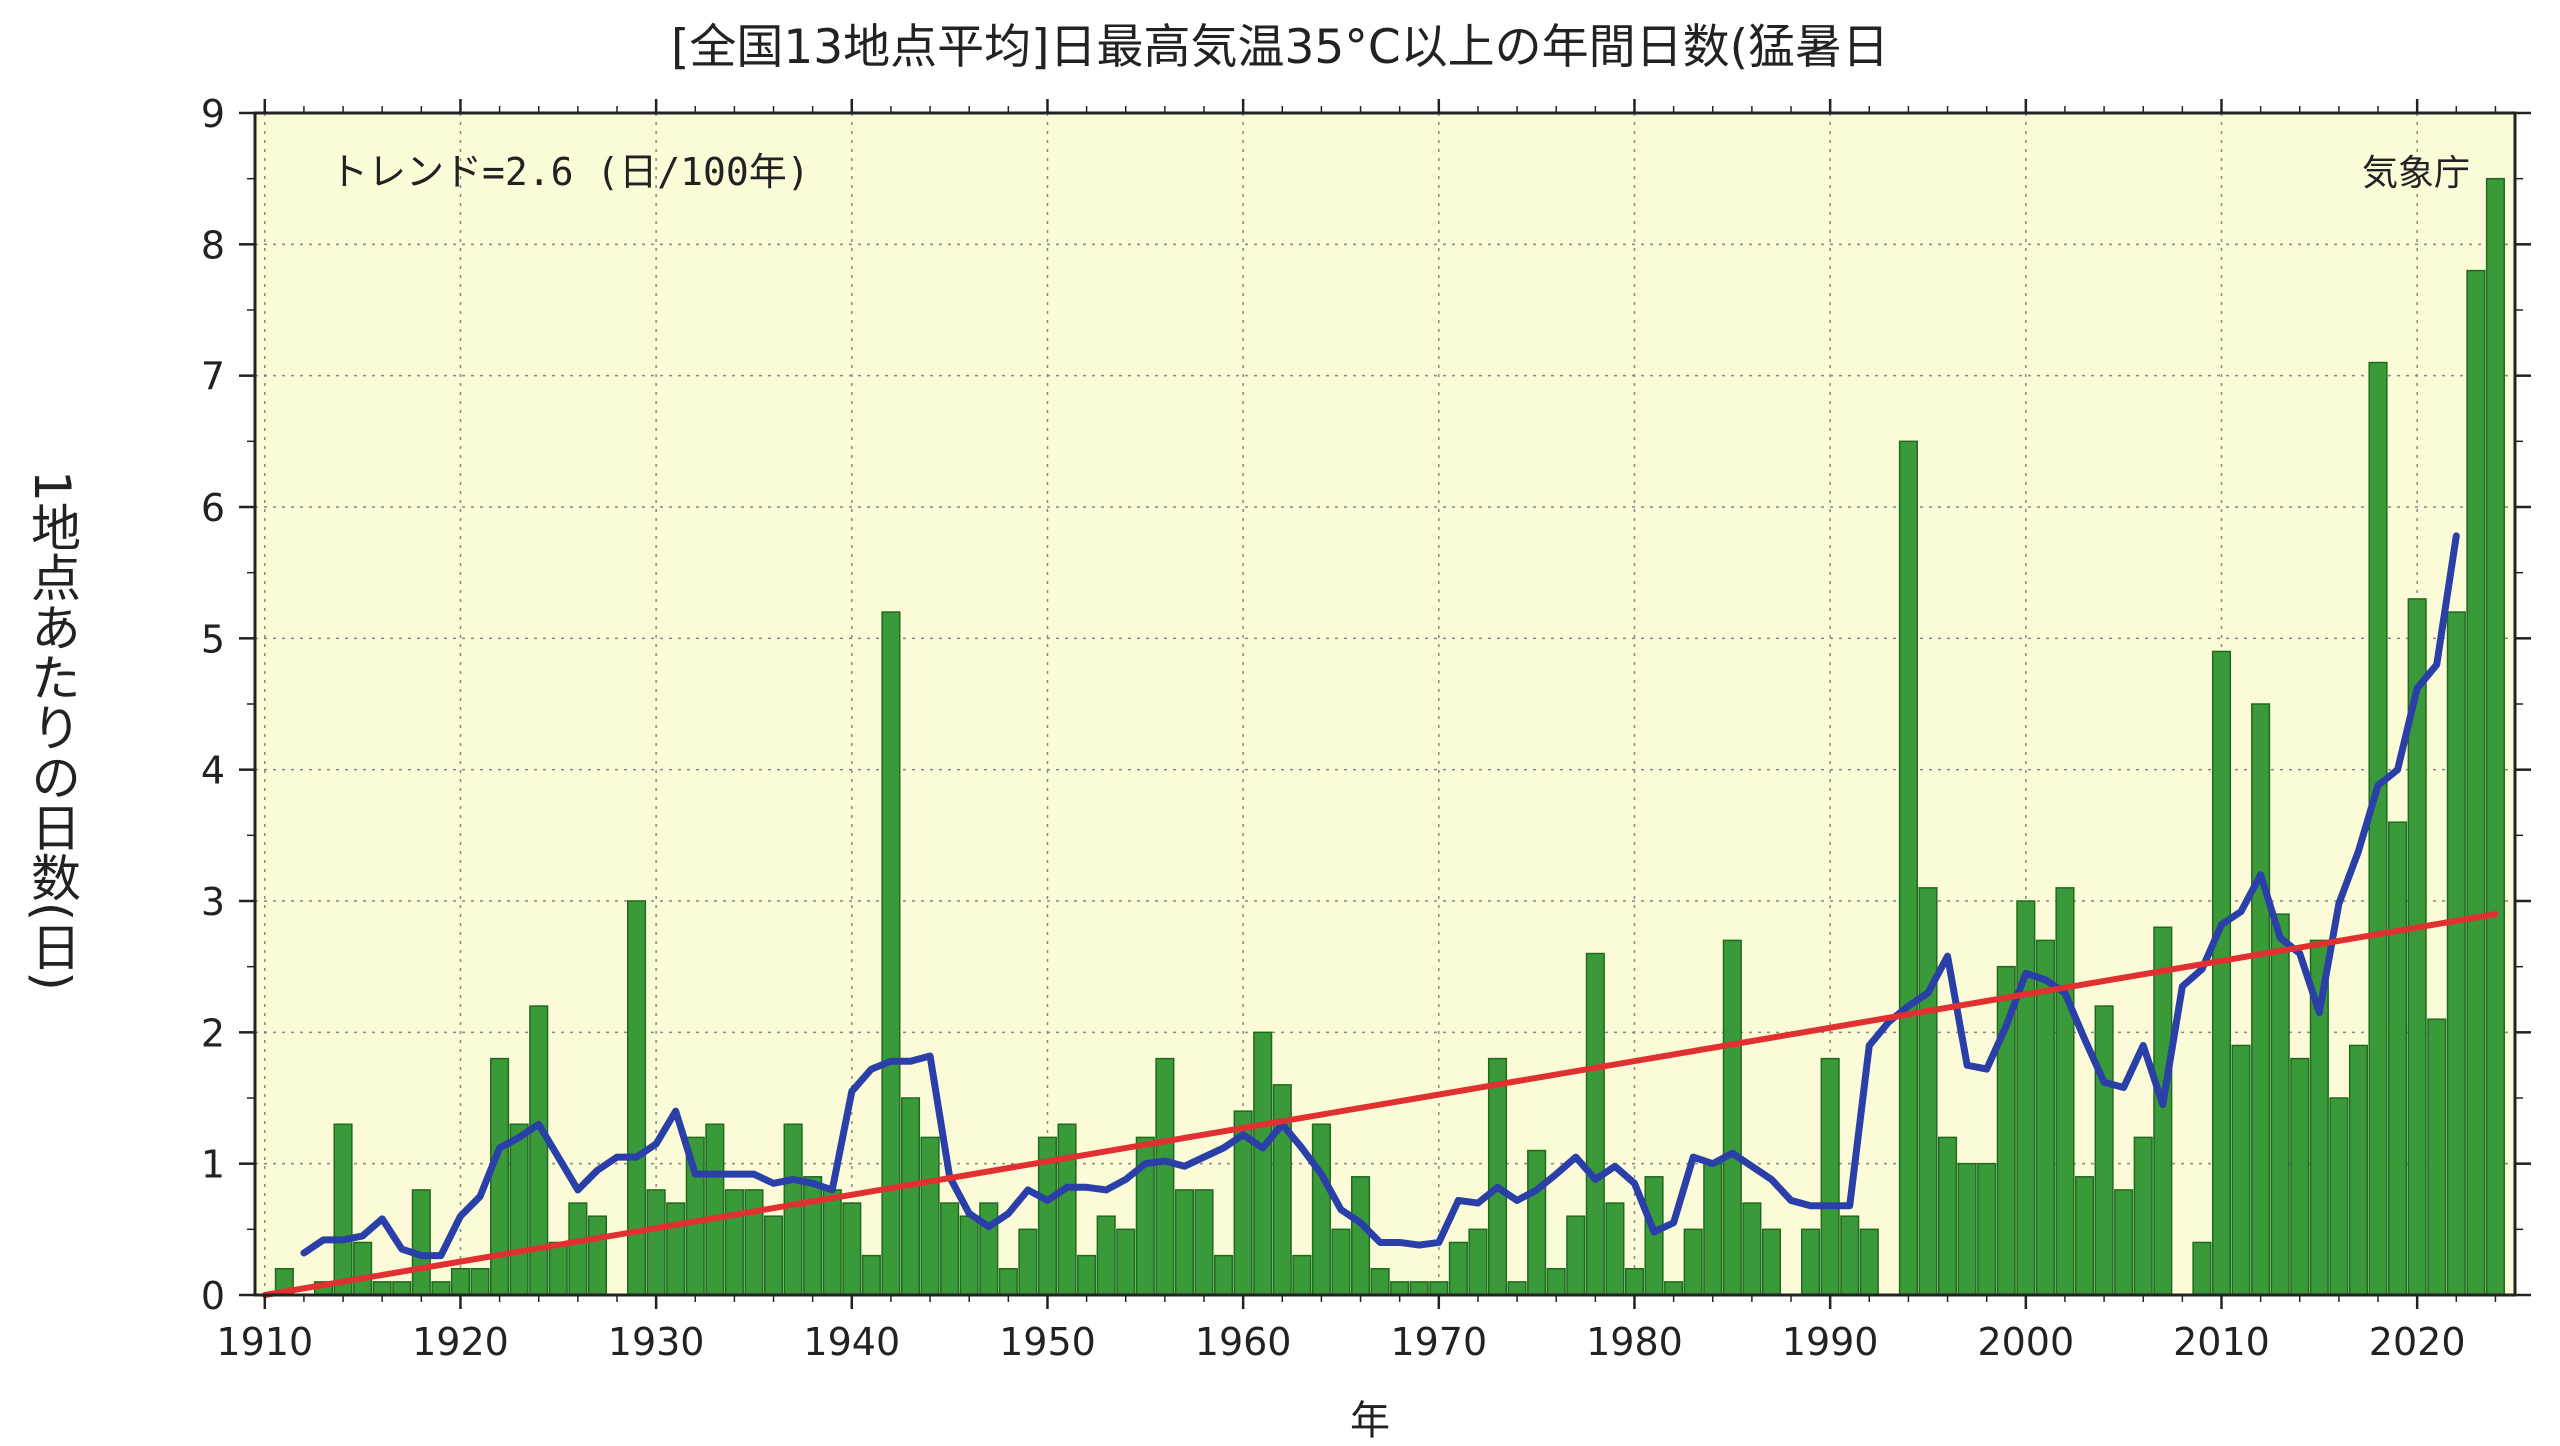 This screenshot has width=2560, height=1446. Describe the element at coordinates (213, 508) in the screenshot. I see `y-tick-label: 6` at that location.